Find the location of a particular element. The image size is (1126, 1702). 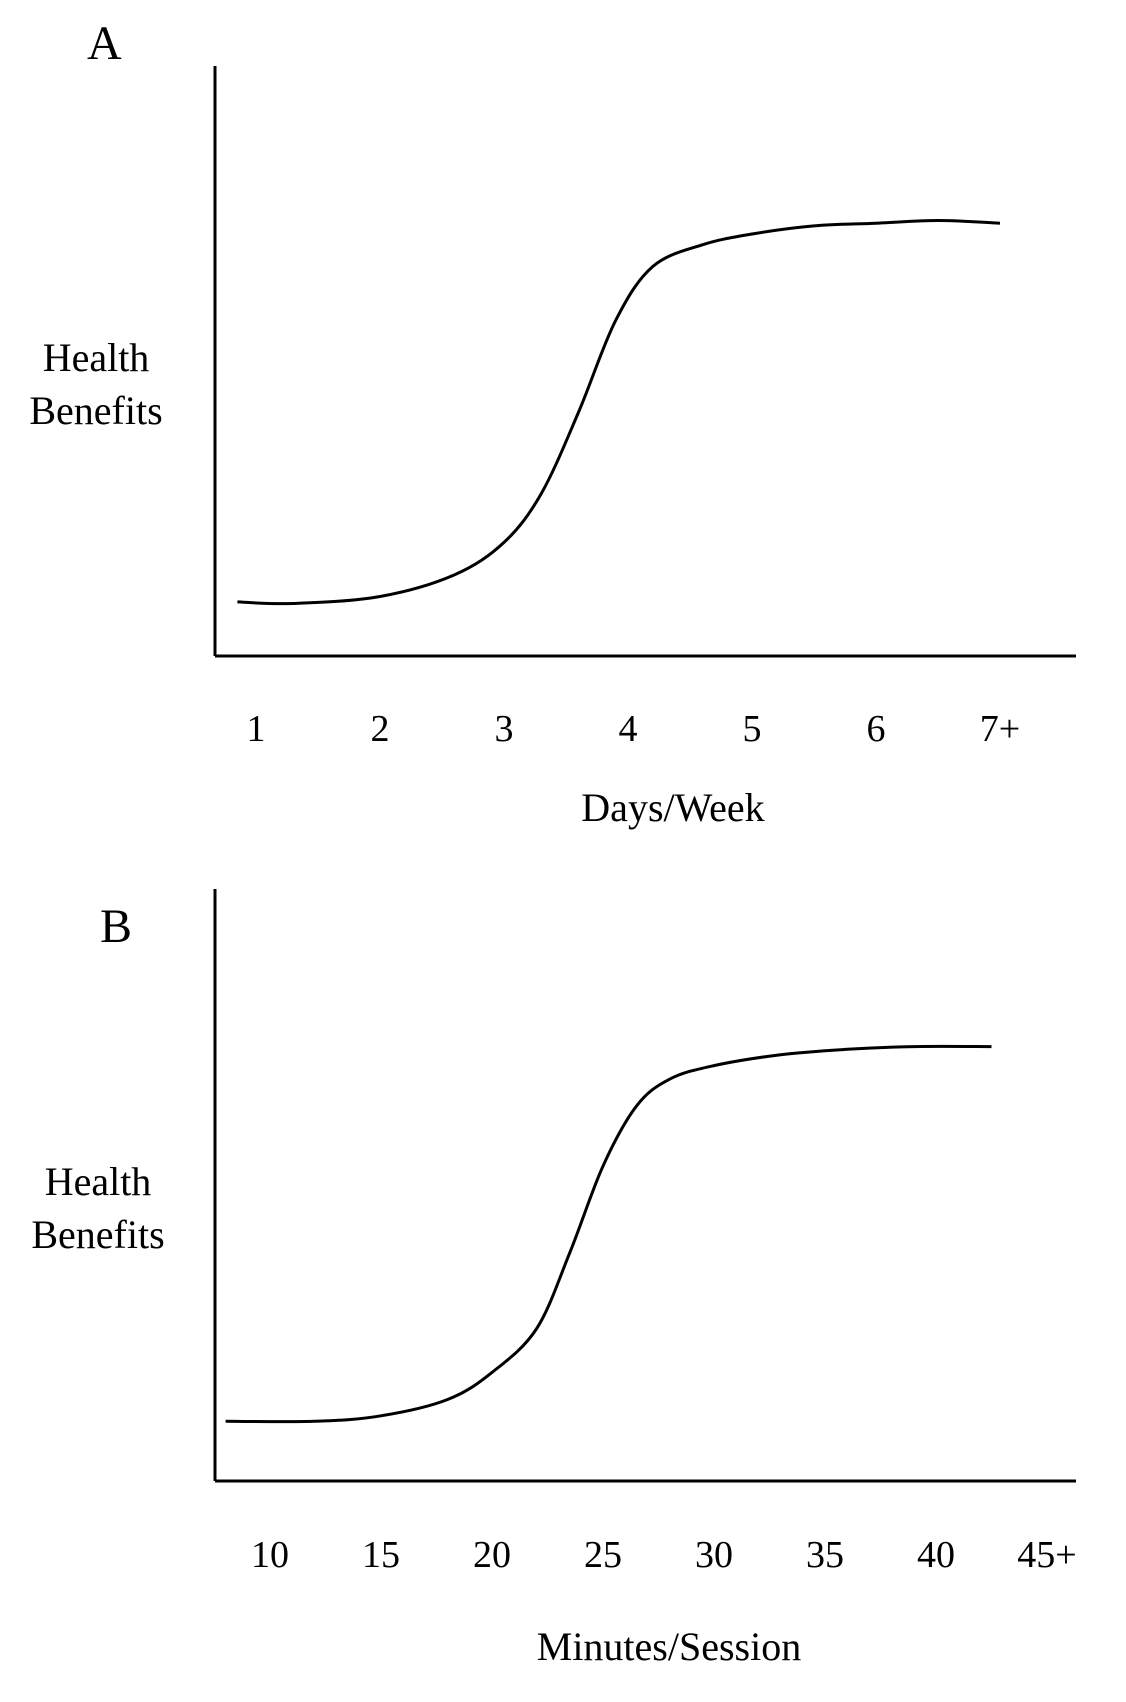

x-tick-label: 25 is located at coordinates (603, 1555).